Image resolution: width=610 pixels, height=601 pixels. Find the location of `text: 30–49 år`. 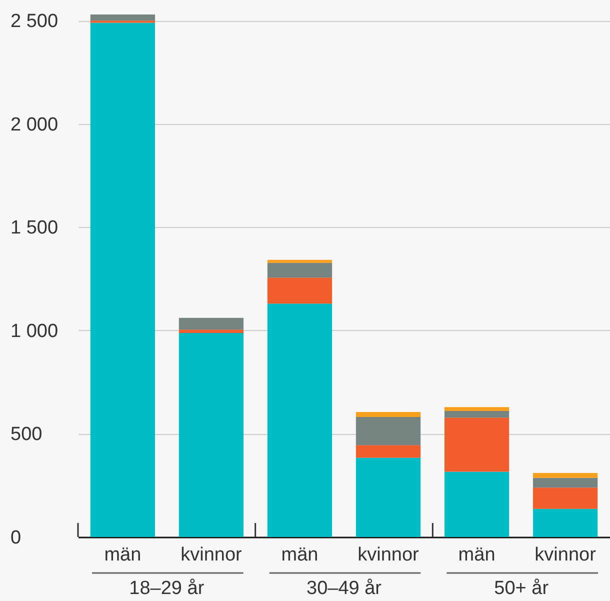

text: 30–49 år is located at coordinates (344, 588).